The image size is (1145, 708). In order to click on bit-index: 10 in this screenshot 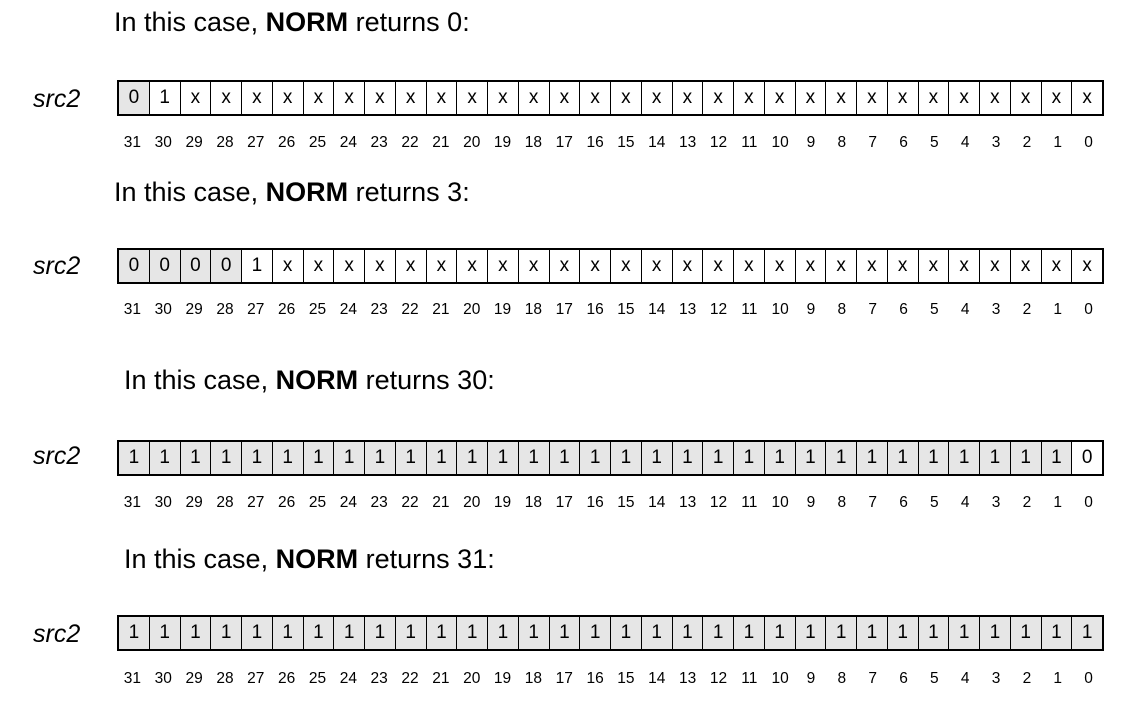, I will do `click(780, 678)`.